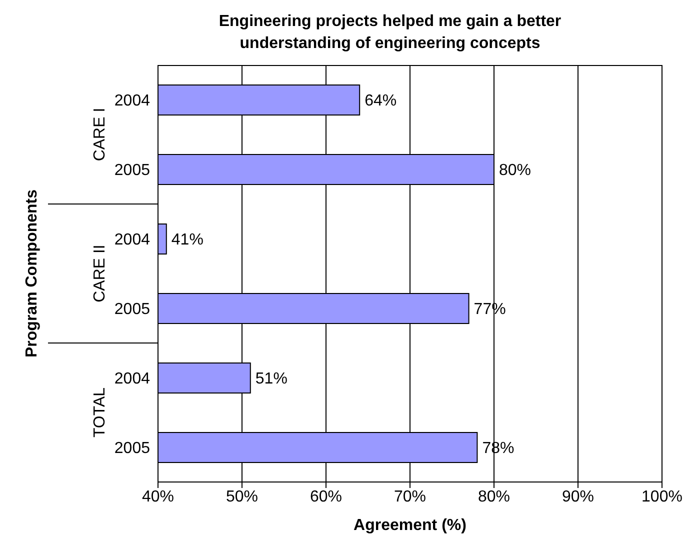 The image size is (694, 554). Describe the element at coordinates (100, 412) in the screenshot. I see `text: TOTAL` at that location.